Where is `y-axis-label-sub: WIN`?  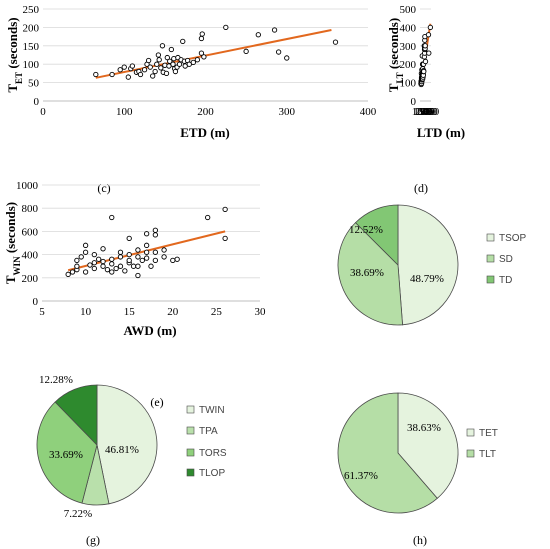
y-axis-label-sub: WIN is located at coordinates (17, 266).